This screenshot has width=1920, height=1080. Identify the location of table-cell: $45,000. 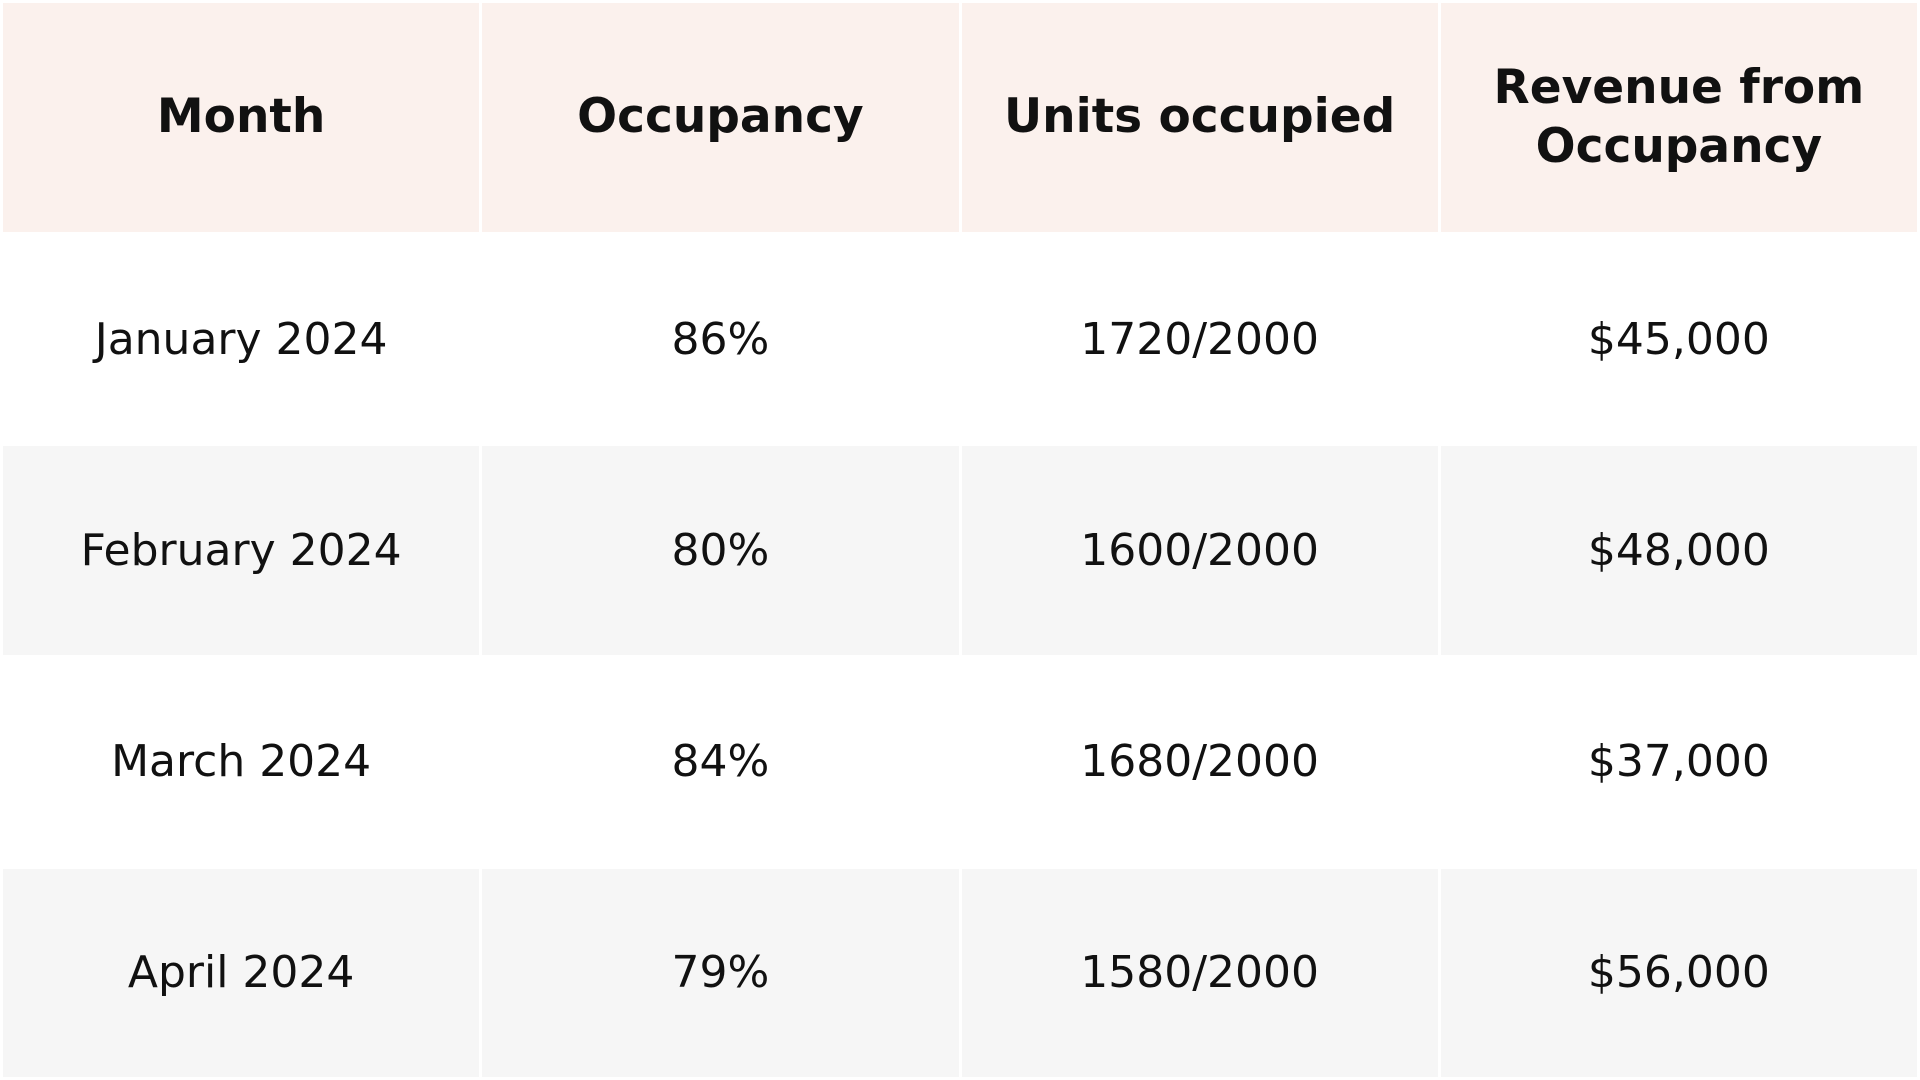
(1678, 339).